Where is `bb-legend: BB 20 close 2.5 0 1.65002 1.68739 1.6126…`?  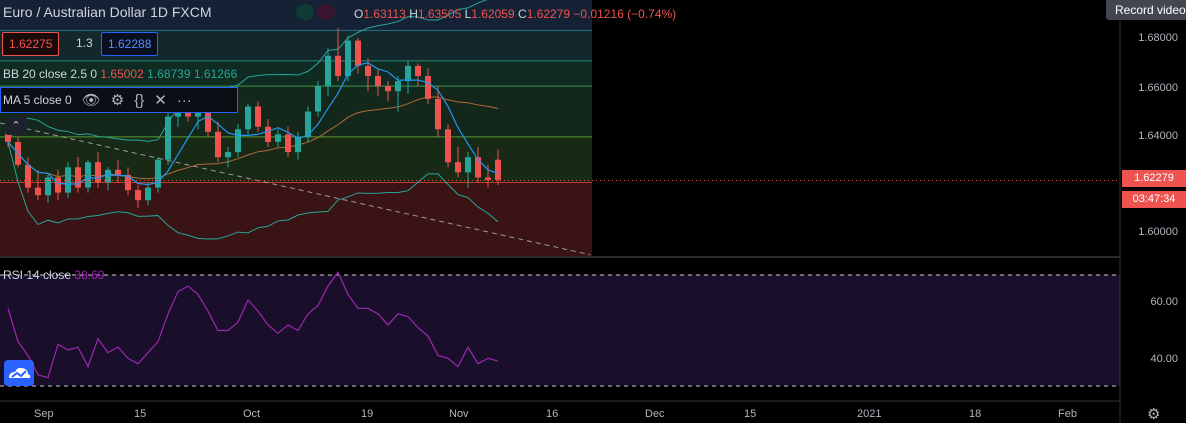
bb-legend: BB 20 close 2.5 0 1.65002 1.68739 1.6126… is located at coordinates (120, 74).